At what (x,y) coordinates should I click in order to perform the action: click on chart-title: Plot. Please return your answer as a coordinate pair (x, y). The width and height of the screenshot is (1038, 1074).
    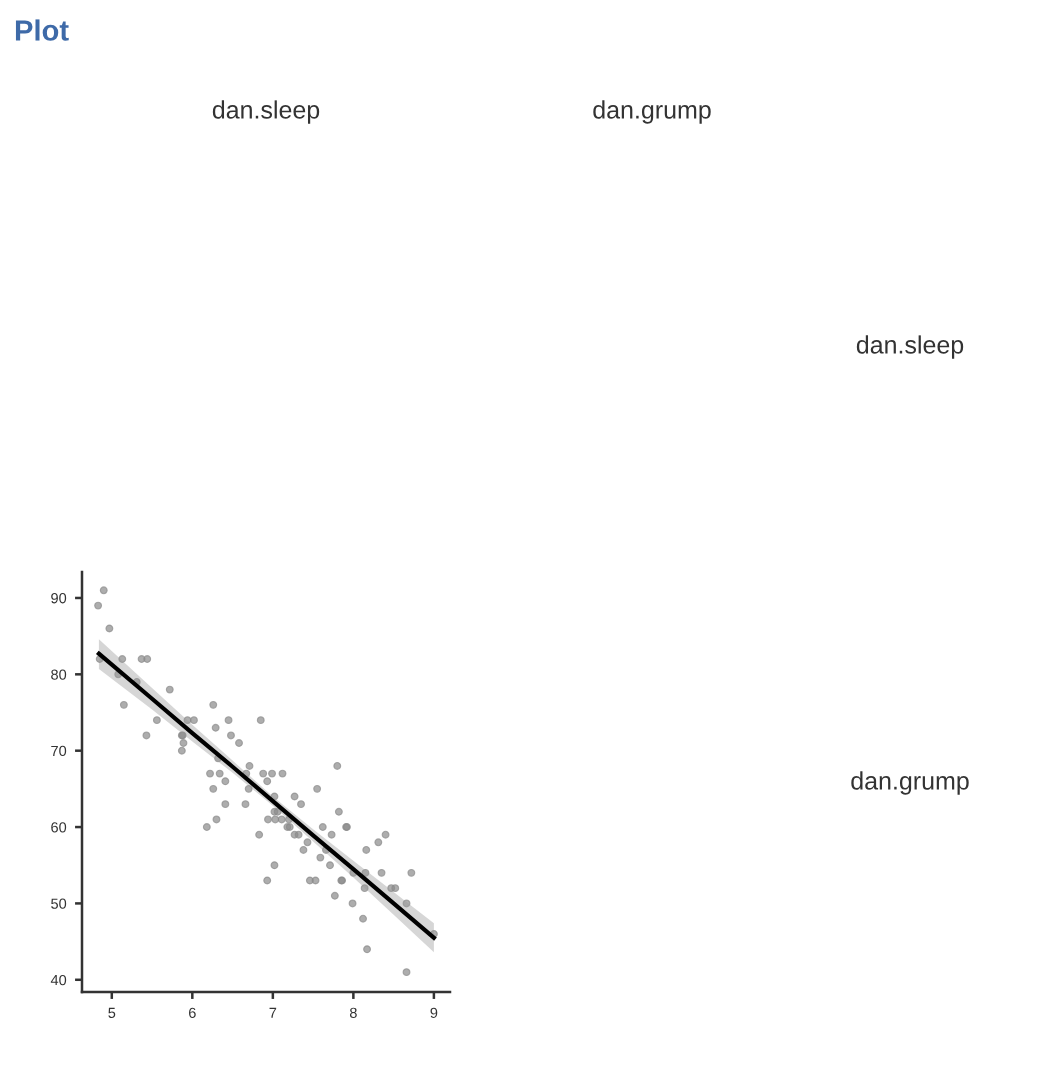
    Looking at the image, I should click on (42, 30).